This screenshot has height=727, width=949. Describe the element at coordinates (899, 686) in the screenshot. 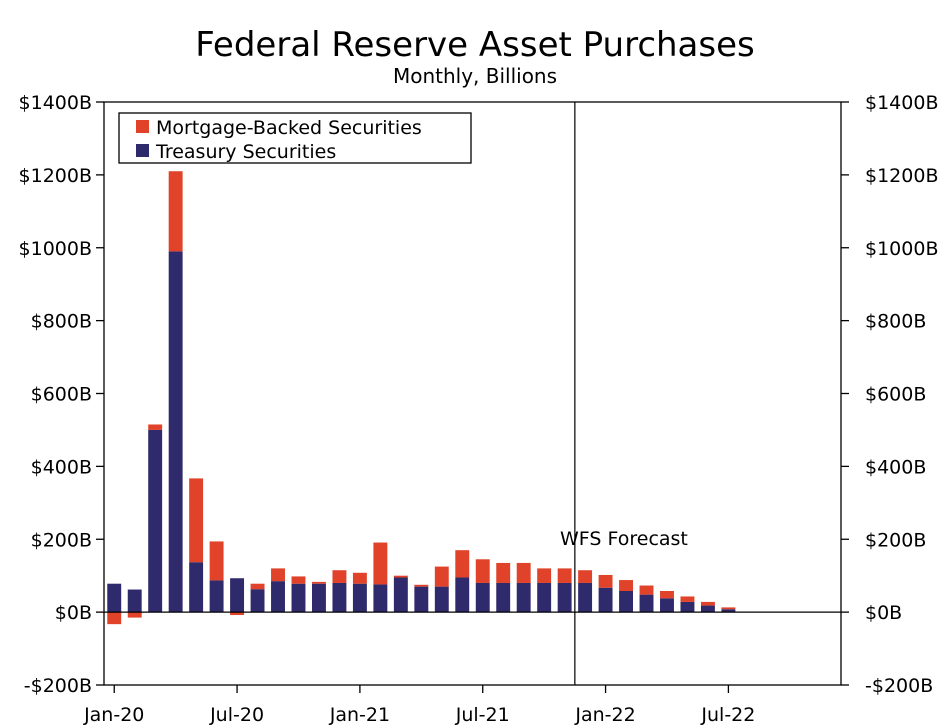

I see `y-tick-label-right: -$200B` at that location.